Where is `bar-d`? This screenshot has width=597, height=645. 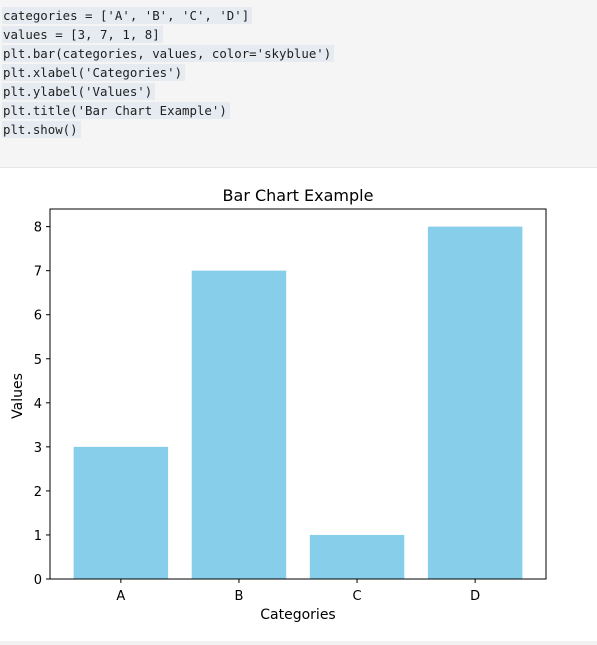
bar-d is located at coordinates (475, 402).